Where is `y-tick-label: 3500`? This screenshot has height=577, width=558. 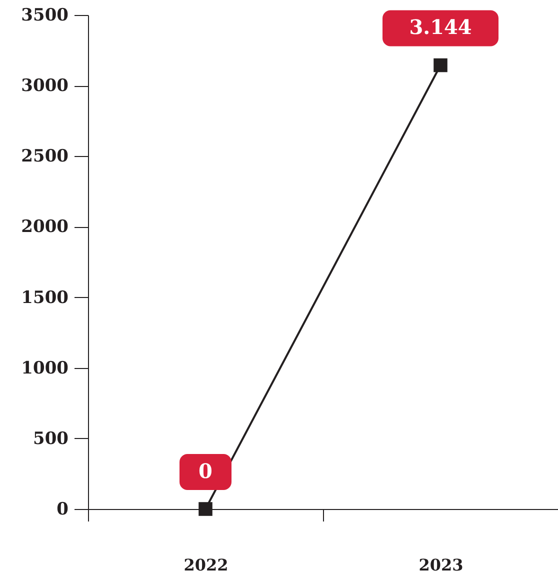 y-tick-label: 3500 is located at coordinates (45, 16).